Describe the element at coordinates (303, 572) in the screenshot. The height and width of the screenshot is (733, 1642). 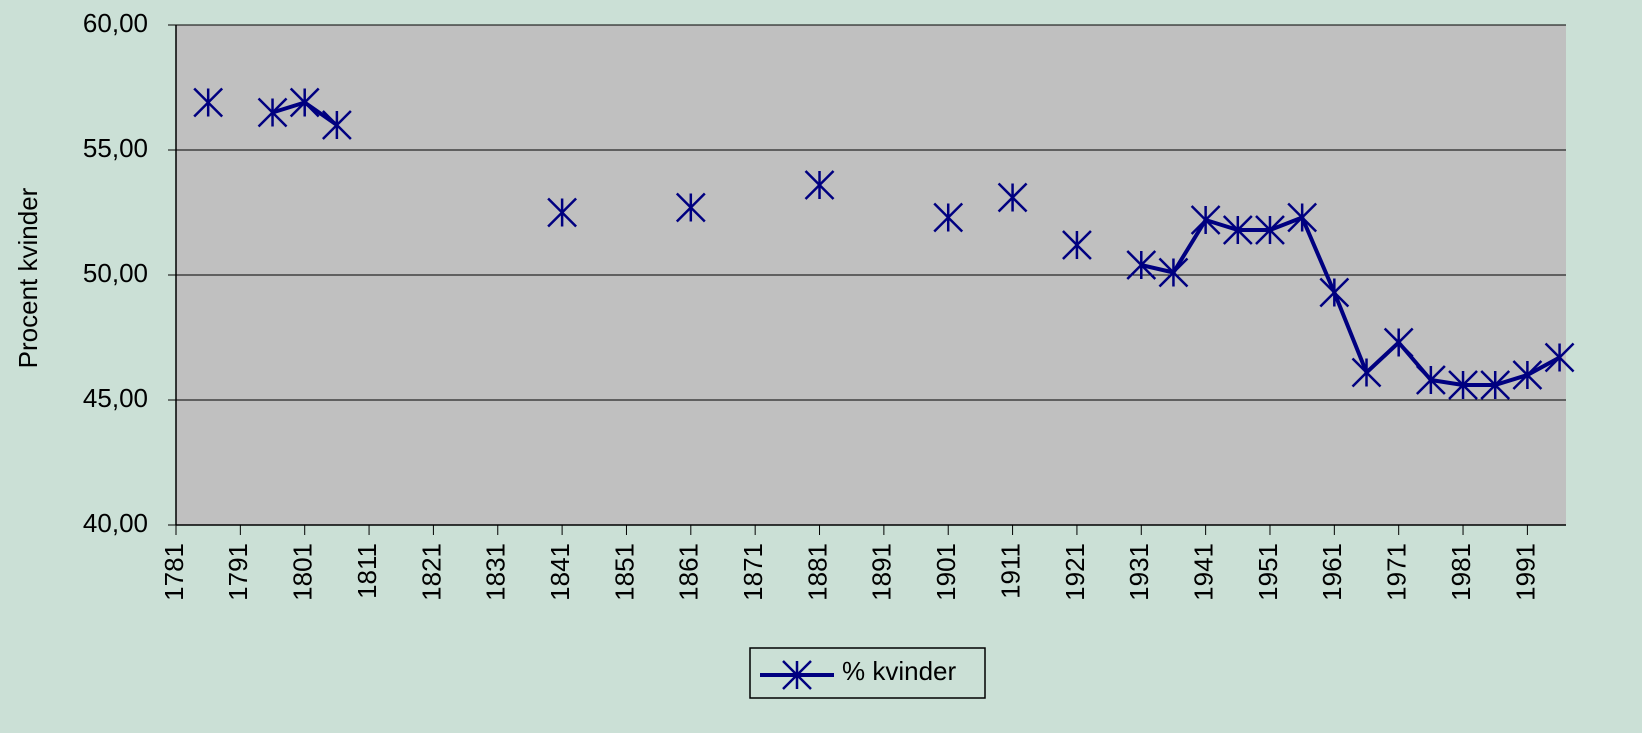
I see `x-tick-label: 1801` at that location.